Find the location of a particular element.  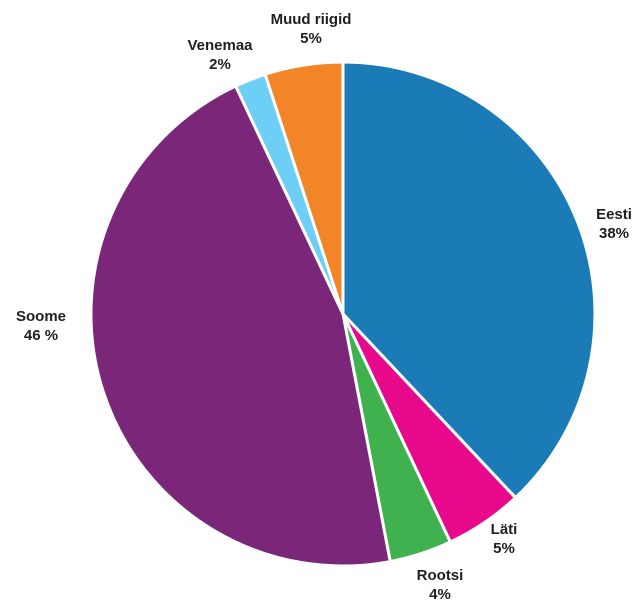

slice-label-rootsi: Rootsi 4% is located at coordinates (440, 585).